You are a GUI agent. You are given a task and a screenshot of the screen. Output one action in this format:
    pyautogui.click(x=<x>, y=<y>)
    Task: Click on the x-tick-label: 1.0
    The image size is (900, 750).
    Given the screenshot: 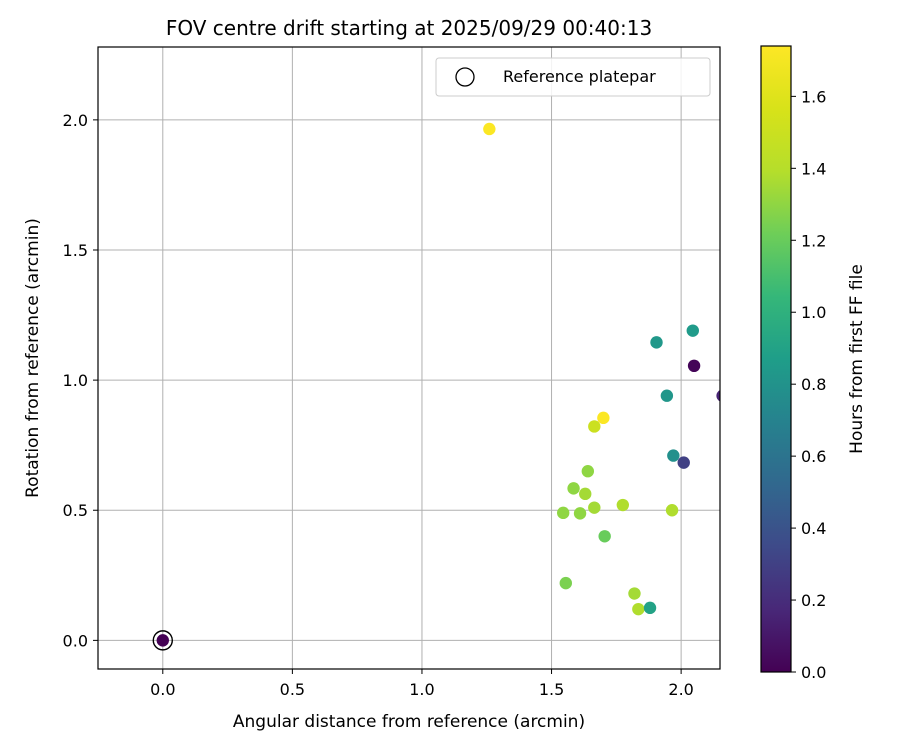 What is the action you would take?
    pyautogui.click(x=421, y=689)
    